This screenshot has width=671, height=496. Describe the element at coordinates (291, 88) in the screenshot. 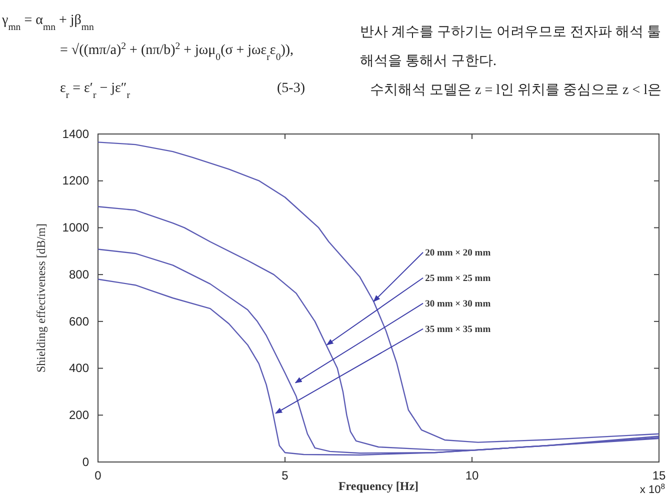

I see `text: (5-3)` at that location.